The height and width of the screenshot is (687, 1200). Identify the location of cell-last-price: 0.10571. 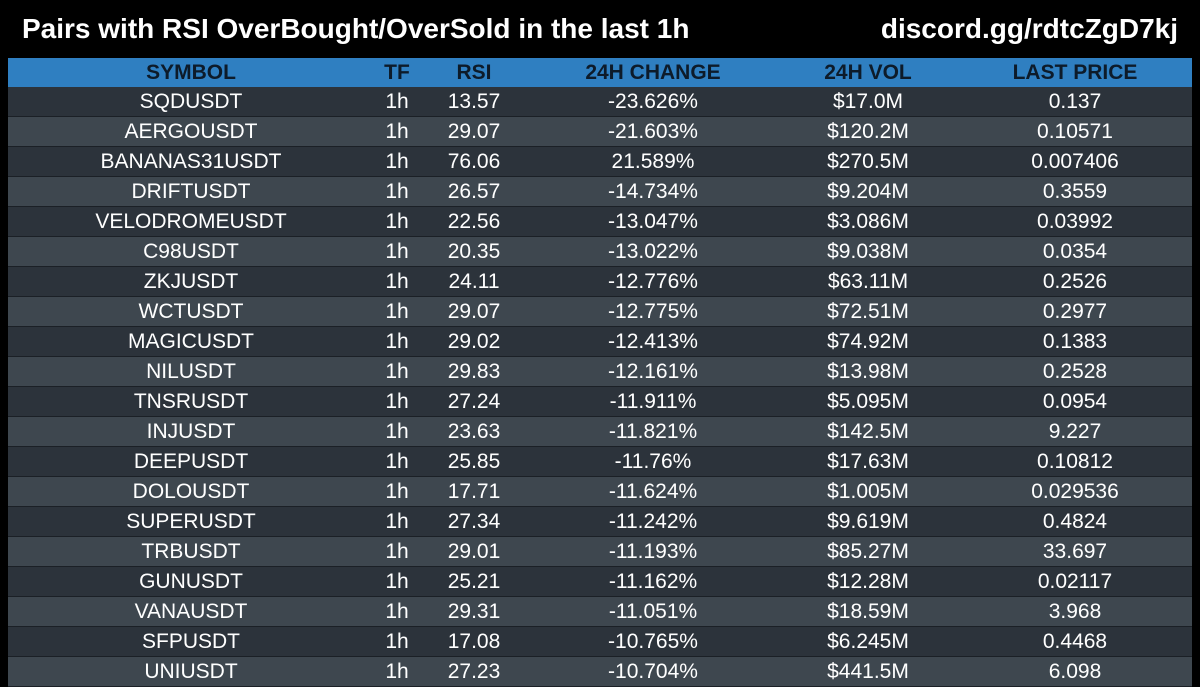
(1075, 131).